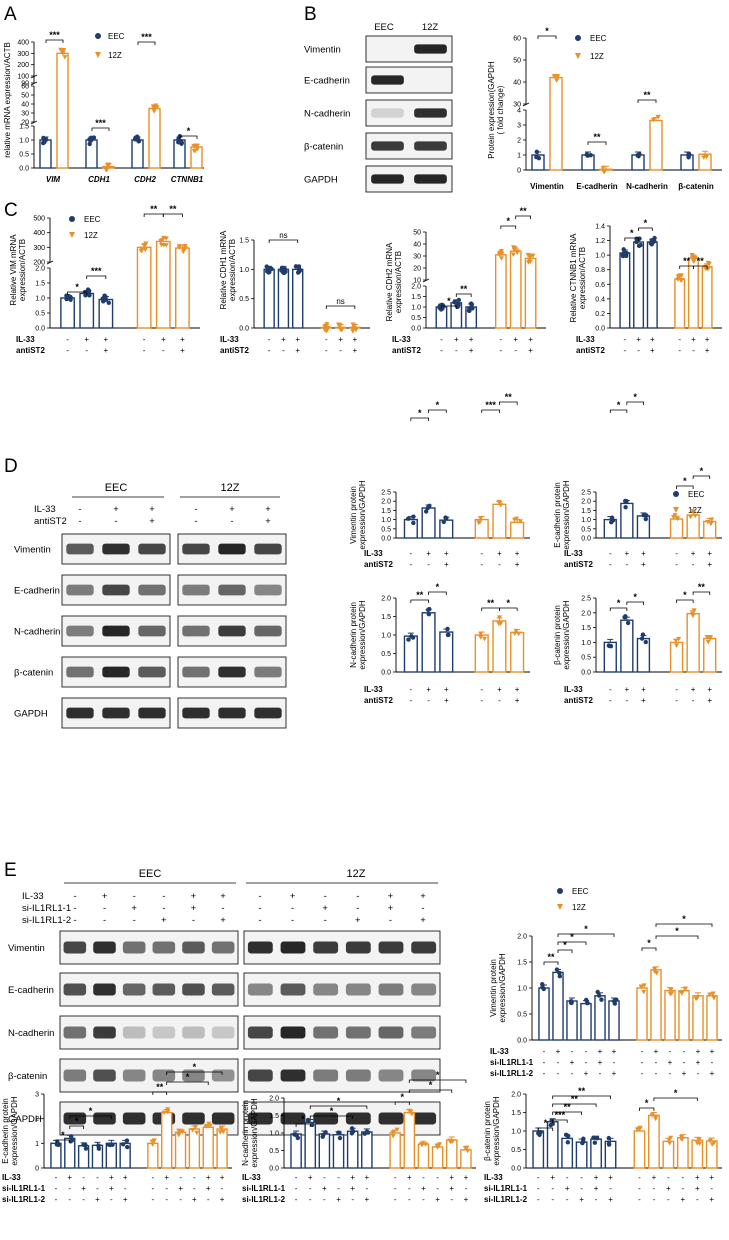 This screenshot has width=729, height=1240. Describe the element at coordinates (11, 466) in the screenshot. I see `panel-letter-d: D` at that location.